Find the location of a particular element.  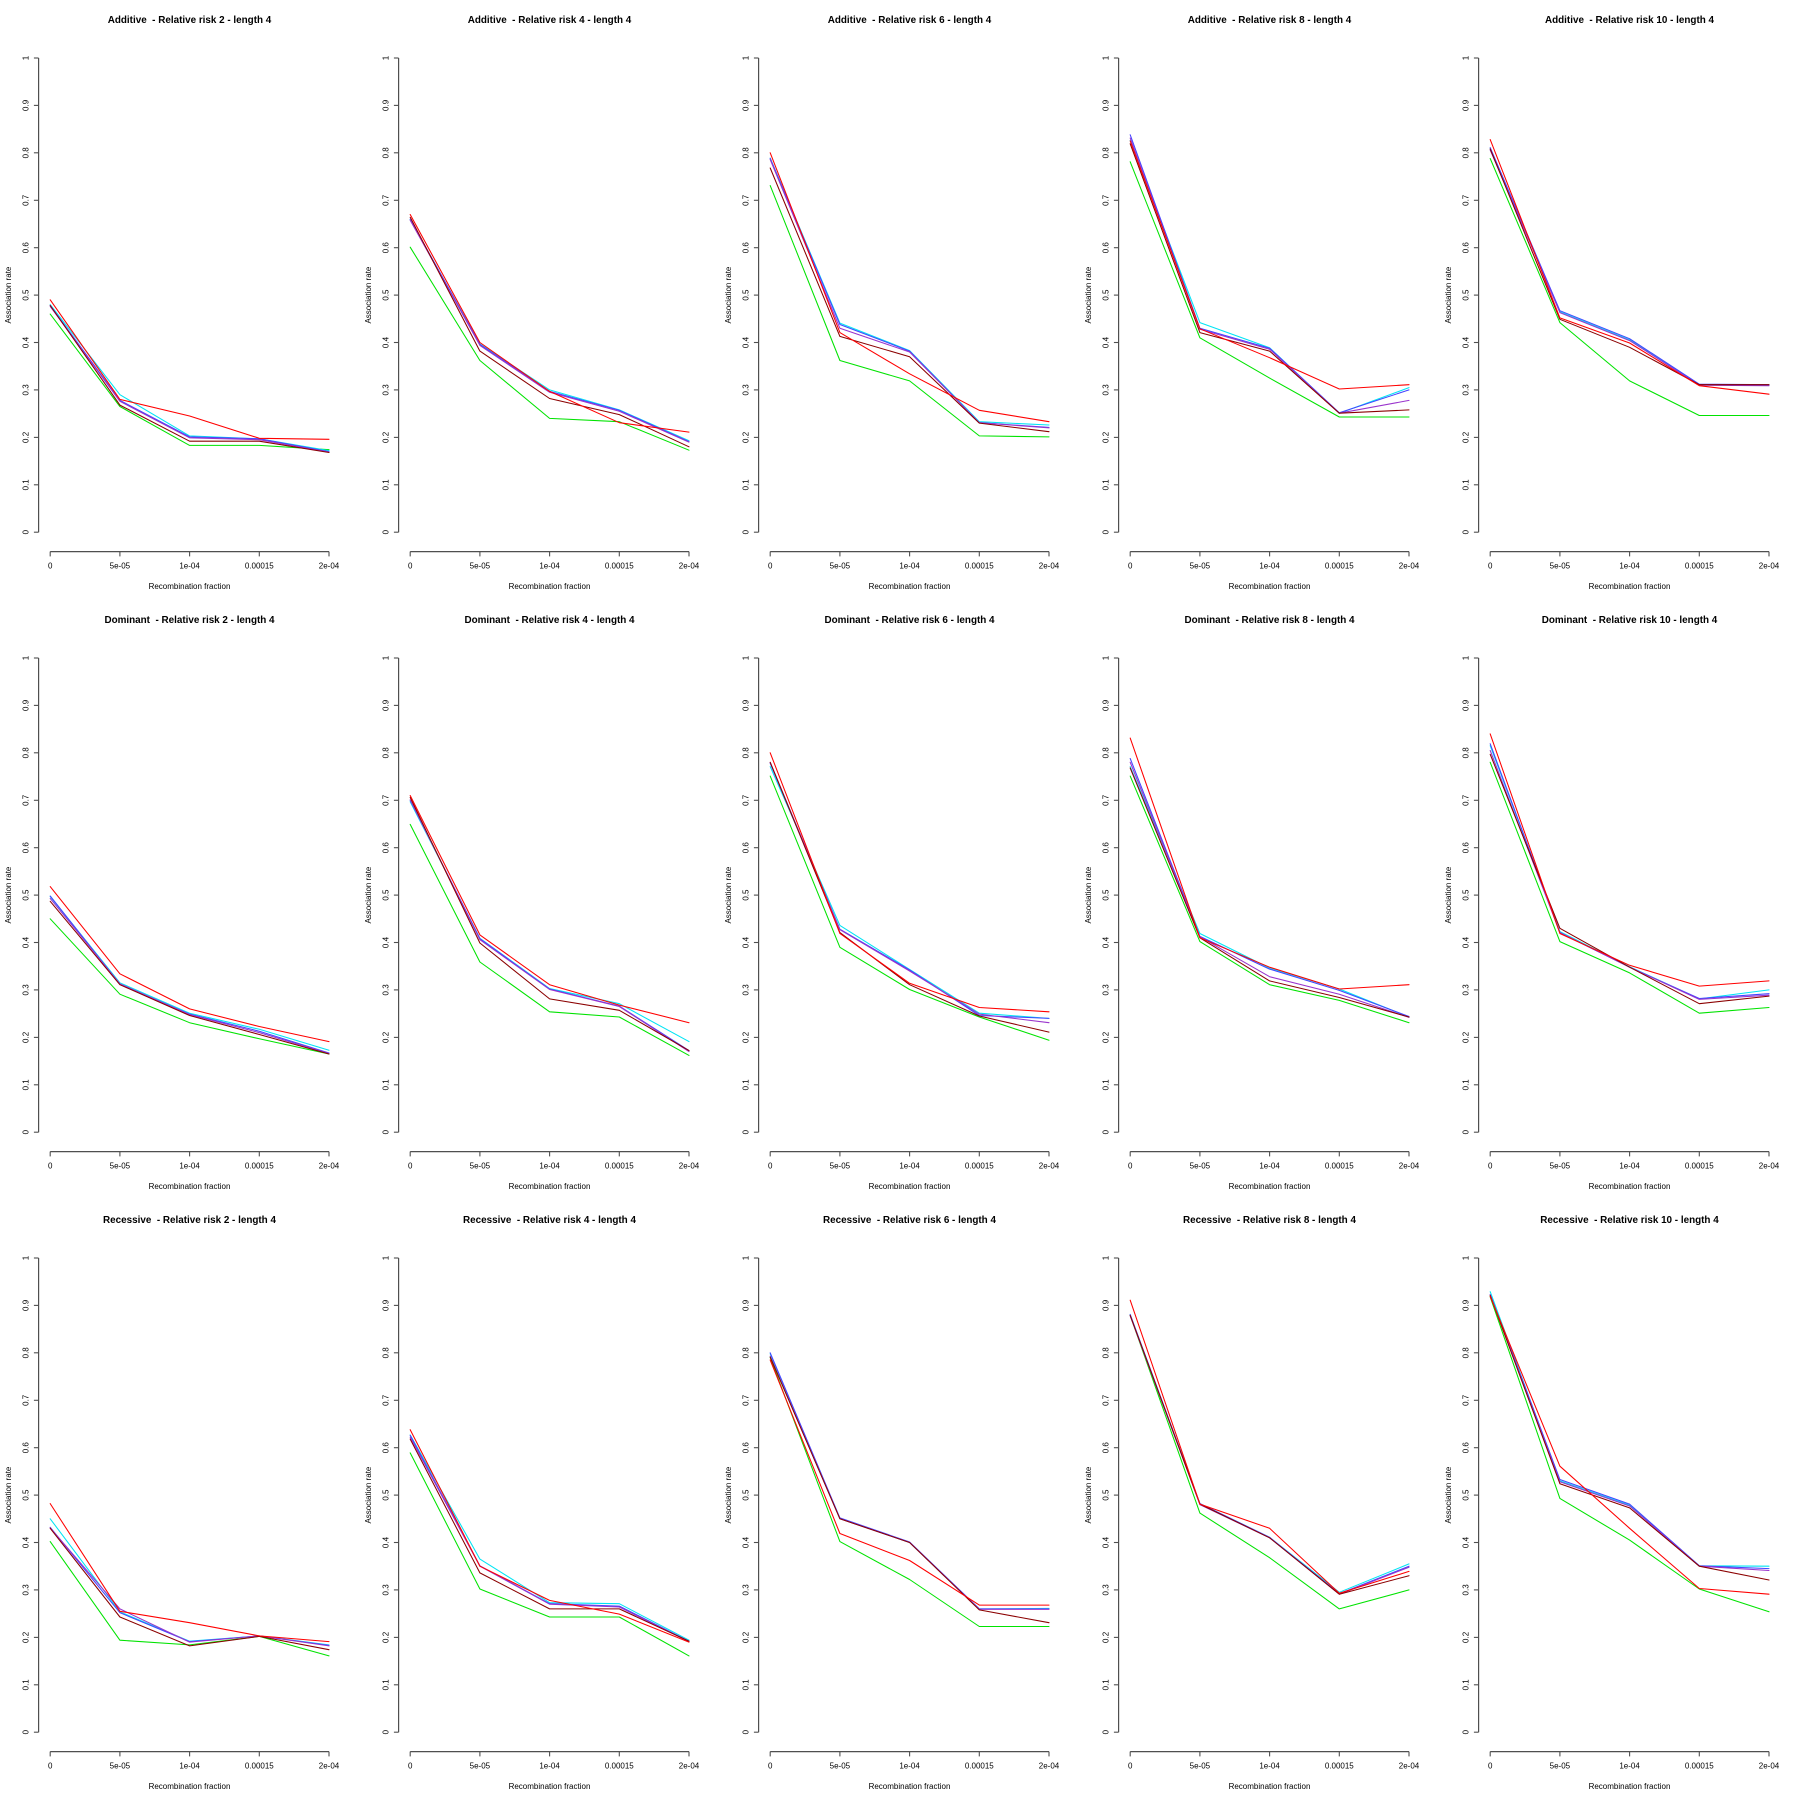

svg-text:Recessive - Relative risk 10: Recessive - Relative risk 10 - length 4 is located at coordinates (1629, 1220).